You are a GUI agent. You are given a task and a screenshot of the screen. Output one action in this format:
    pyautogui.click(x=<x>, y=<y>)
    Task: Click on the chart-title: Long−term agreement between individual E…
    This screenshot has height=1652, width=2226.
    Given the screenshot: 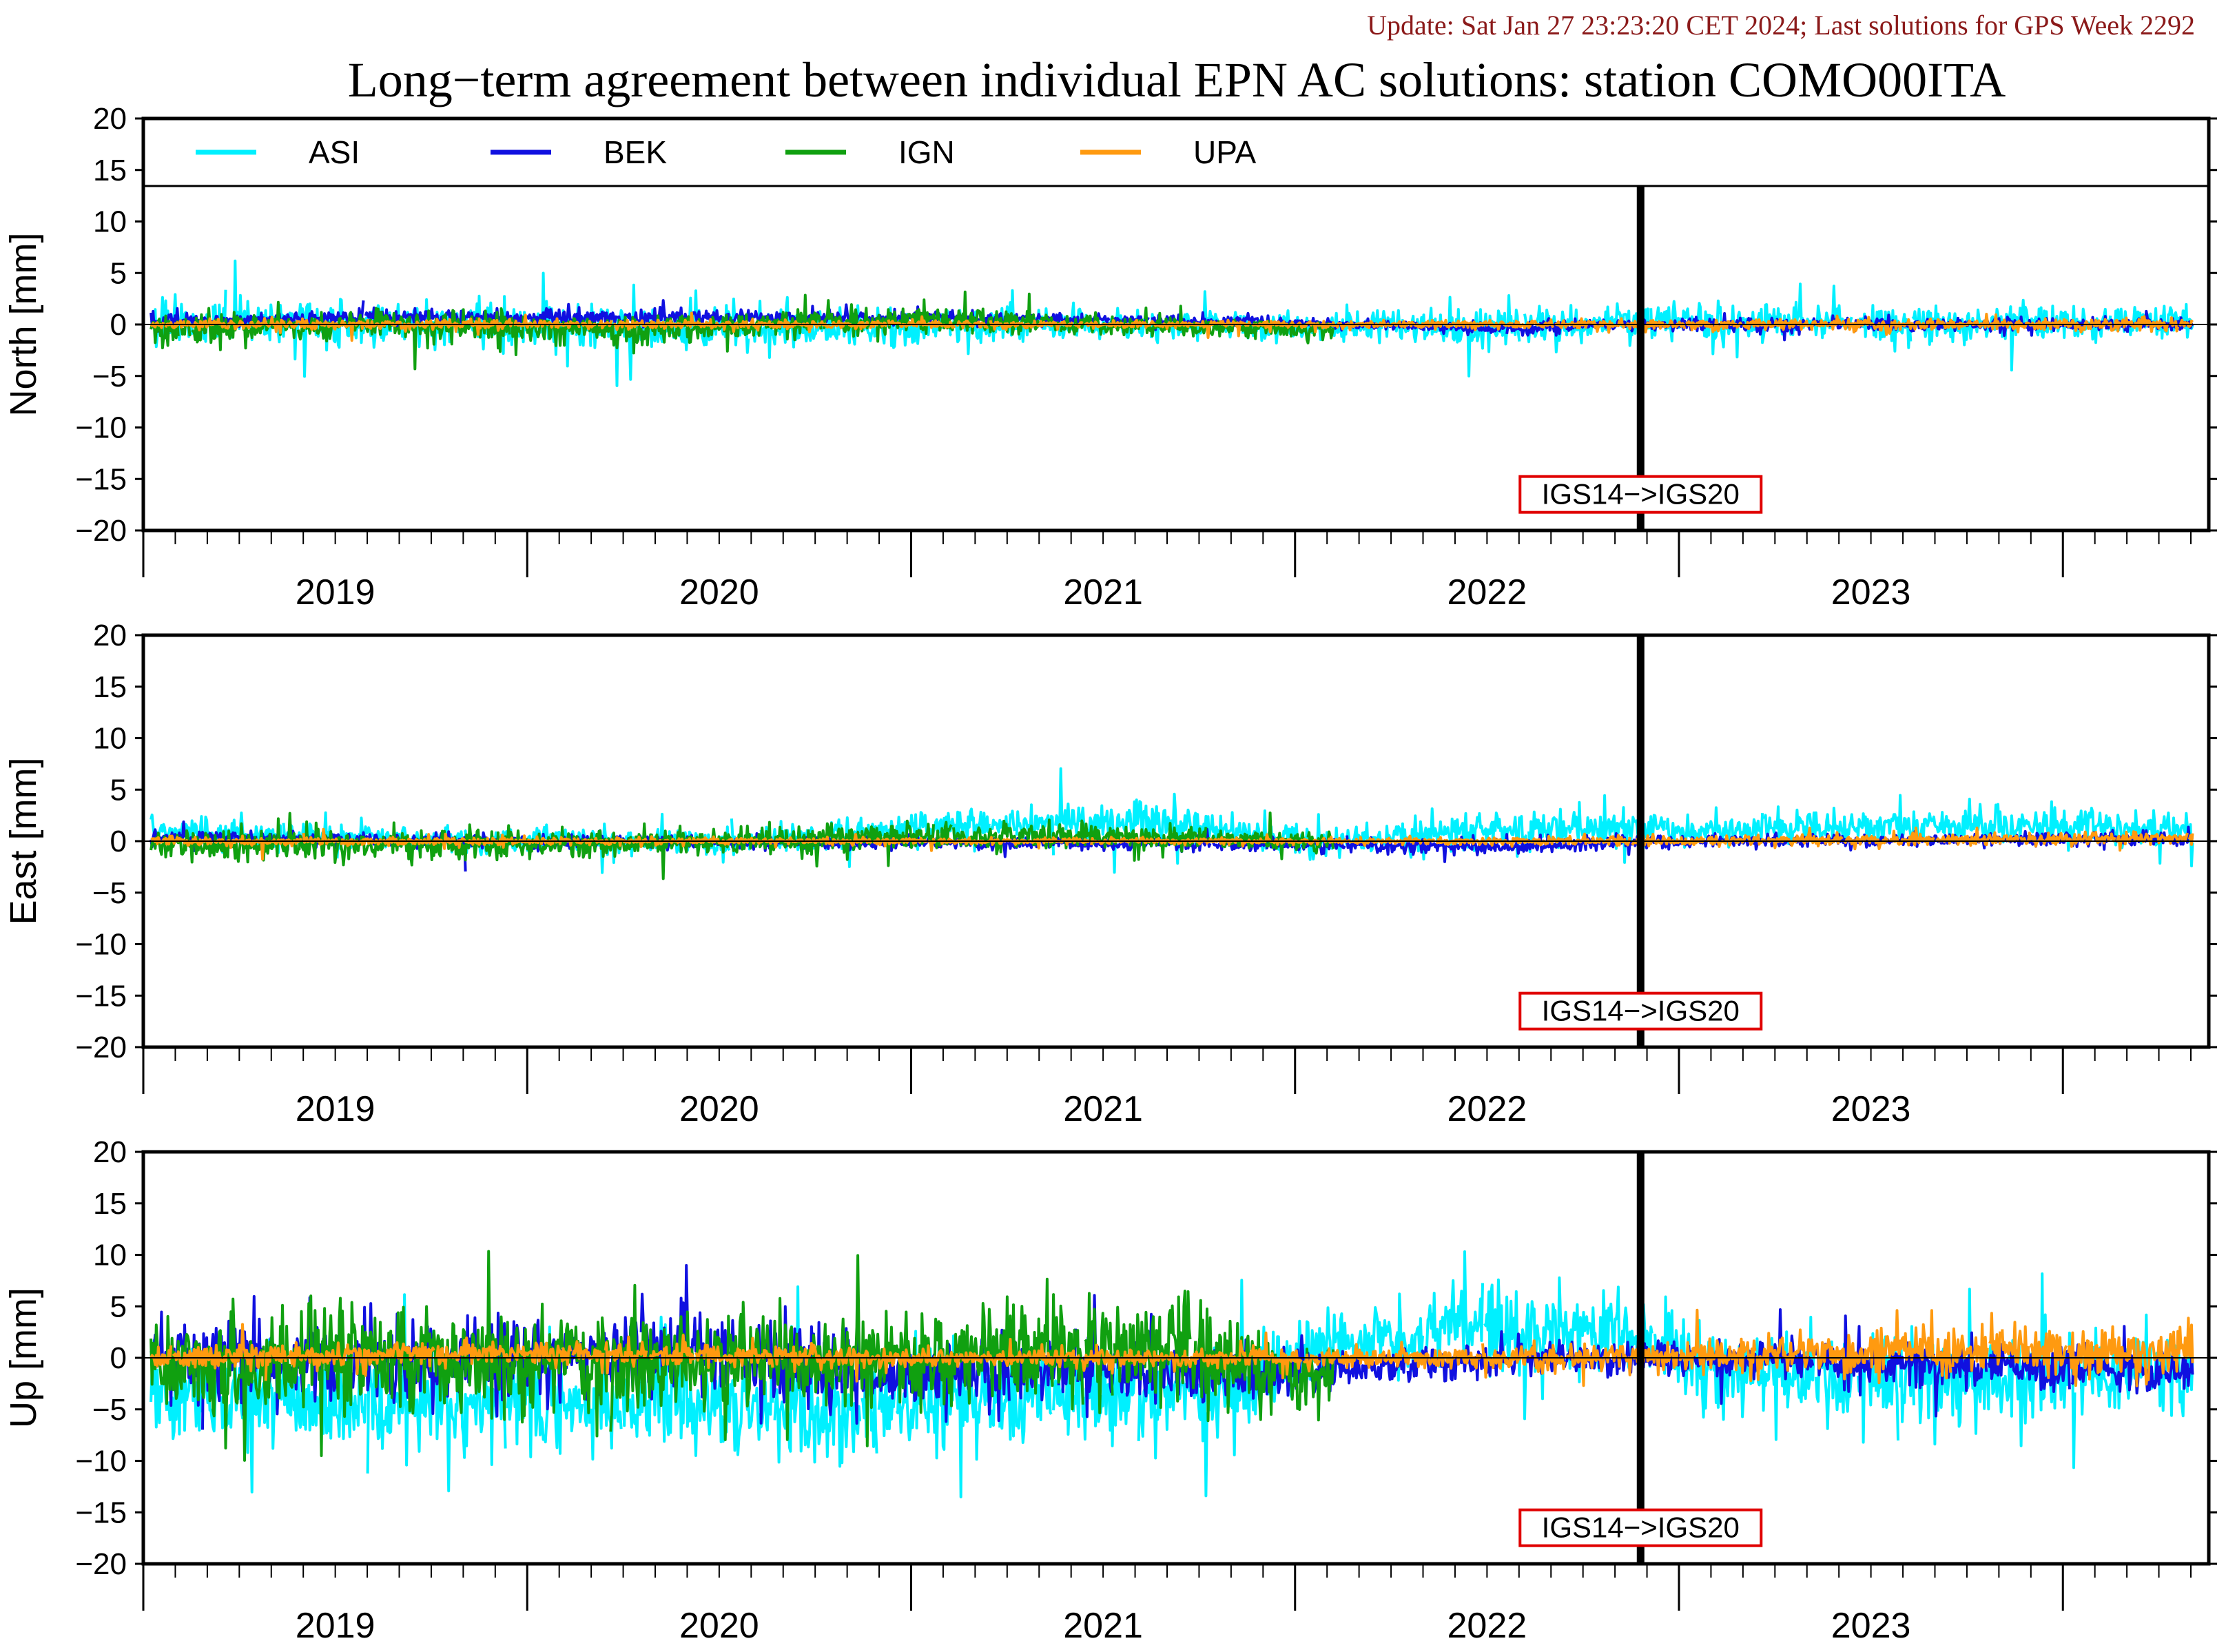 What is the action you would take?
    pyautogui.click(x=1177, y=79)
    